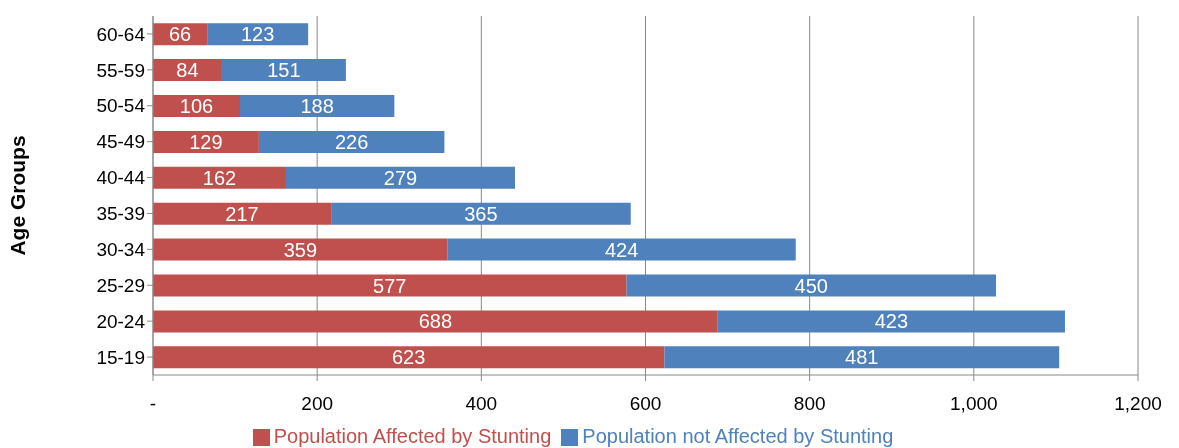  I want to click on data-label: 424, so click(622, 249).